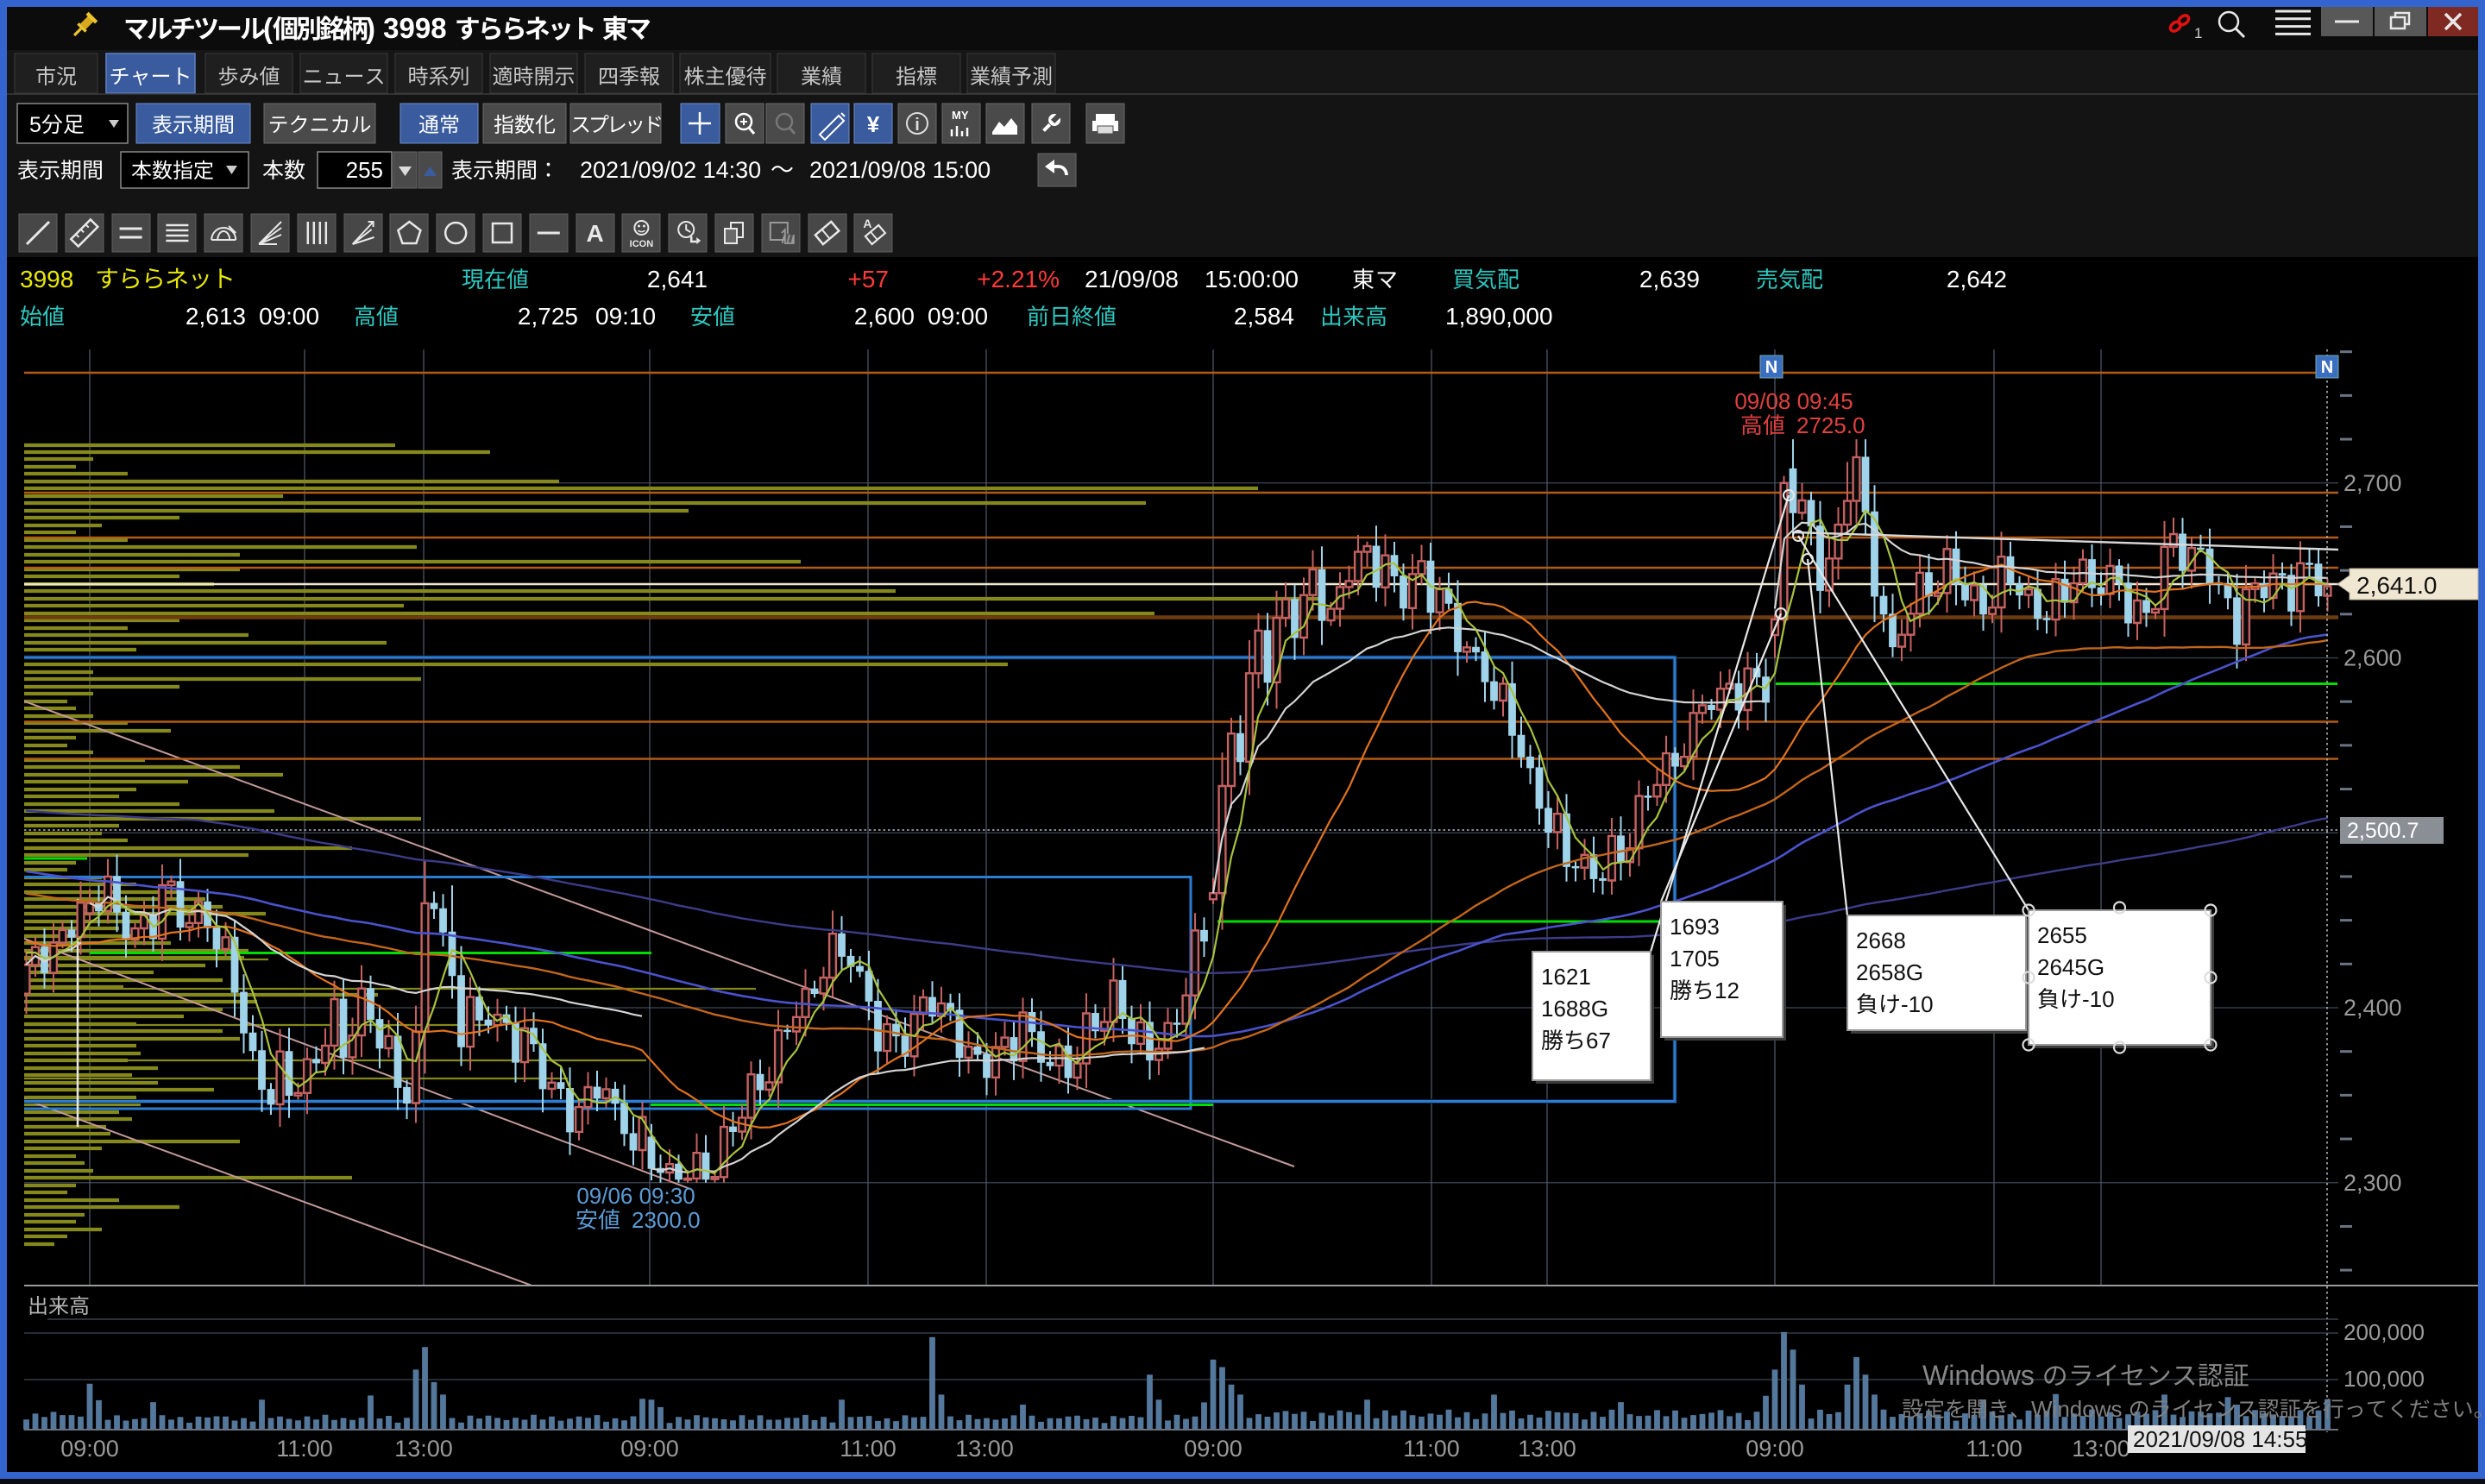  What do you see at coordinates (1499, 316) in the screenshot?
I see `svg-text: 1,890,000` at bounding box center [1499, 316].